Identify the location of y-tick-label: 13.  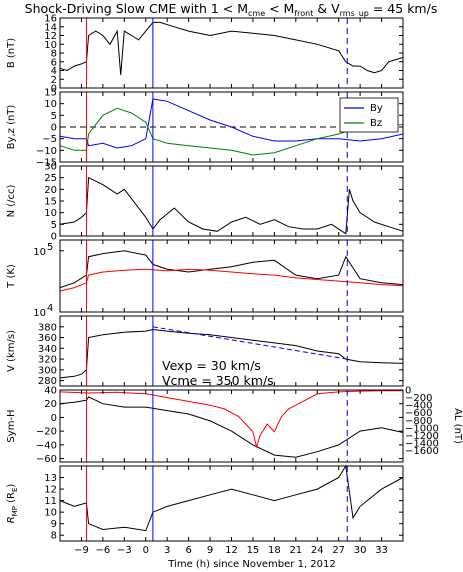
(50, 478).